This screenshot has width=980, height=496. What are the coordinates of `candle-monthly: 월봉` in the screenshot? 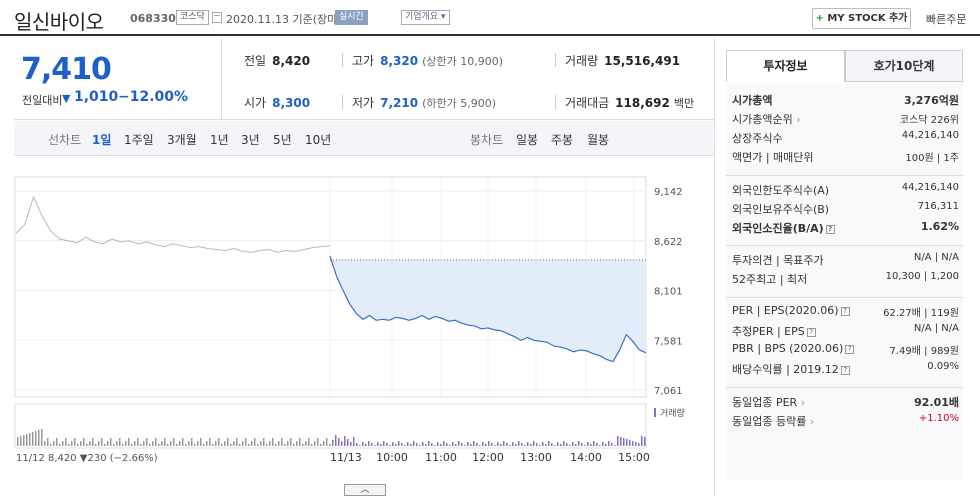 It's located at (598, 140).